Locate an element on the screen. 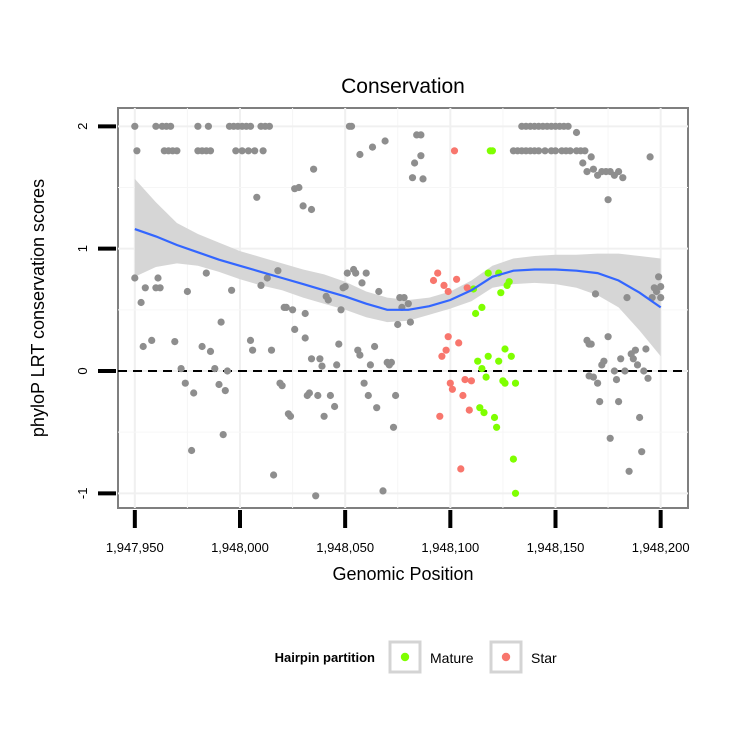  legend: Hairpin partition Mature Star is located at coordinates (416, 657).